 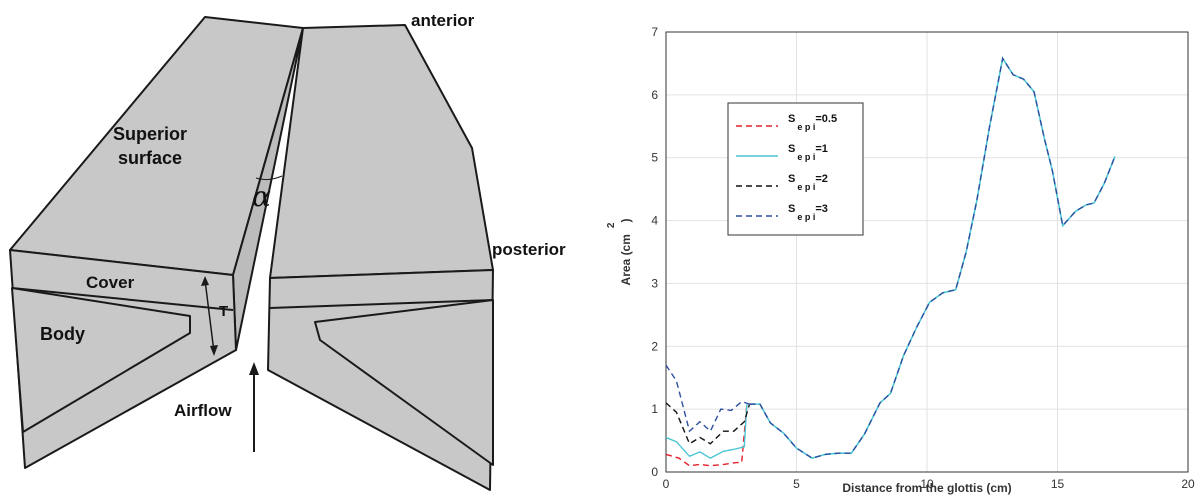 I want to click on thickness-arrow, so click(x=209, y=316).